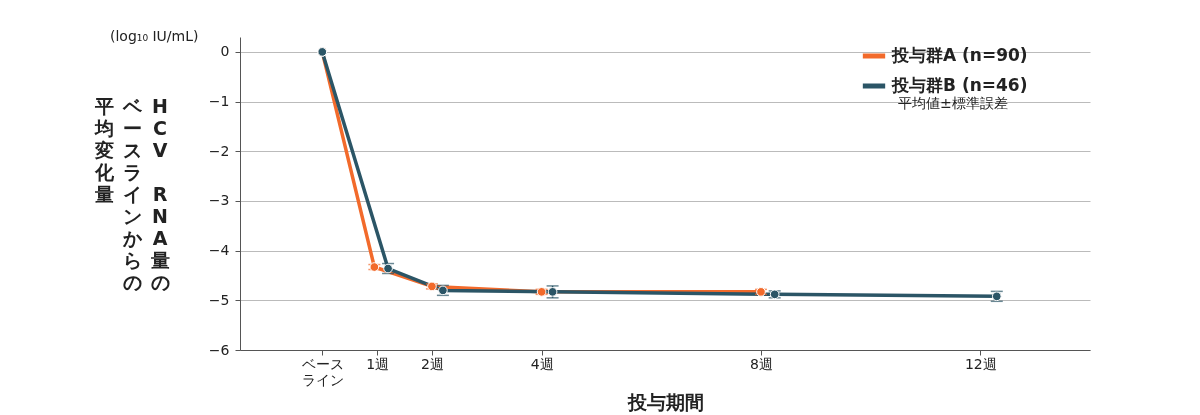 This screenshot has width=1200, height=415. What do you see at coordinates (980, 363) in the screenshot?
I see `x-tick-label: 12週` at bounding box center [980, 363].